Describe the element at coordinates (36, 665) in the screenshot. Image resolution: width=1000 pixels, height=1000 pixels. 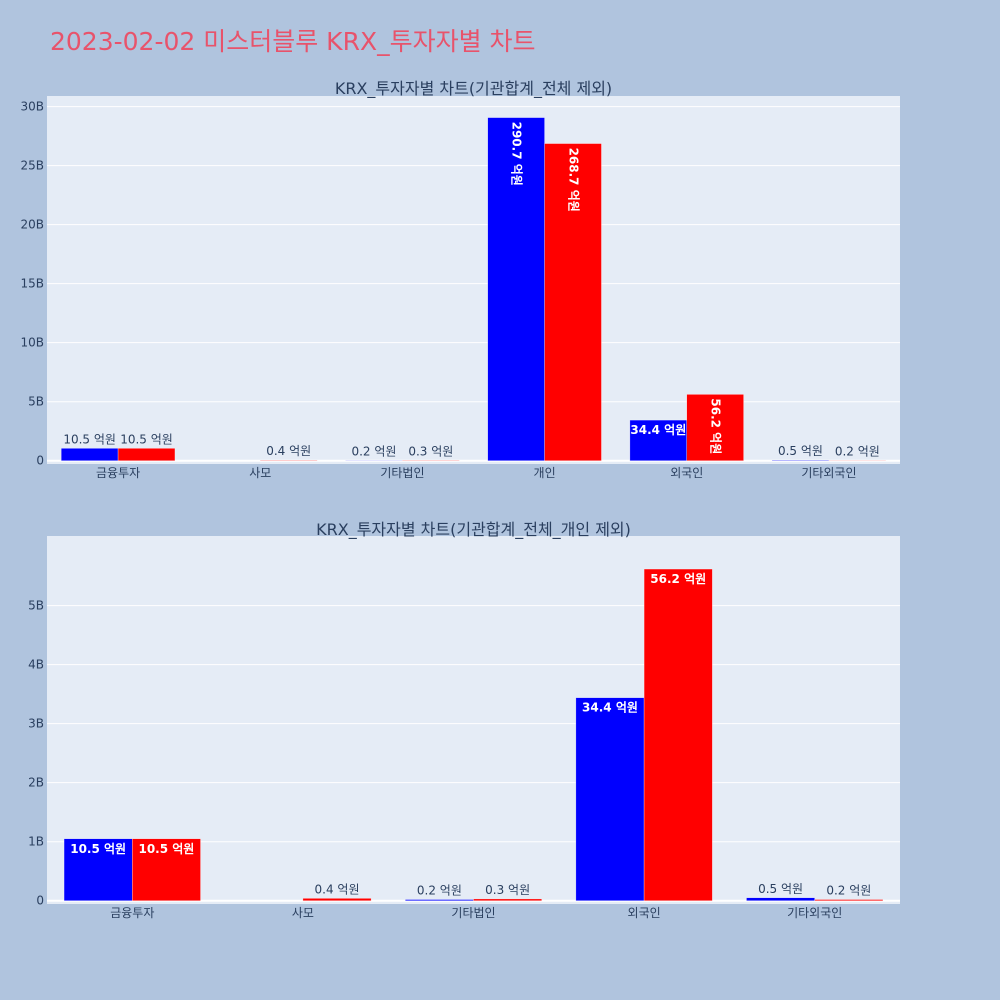
I see `y-tick-label: 4B` at that location.